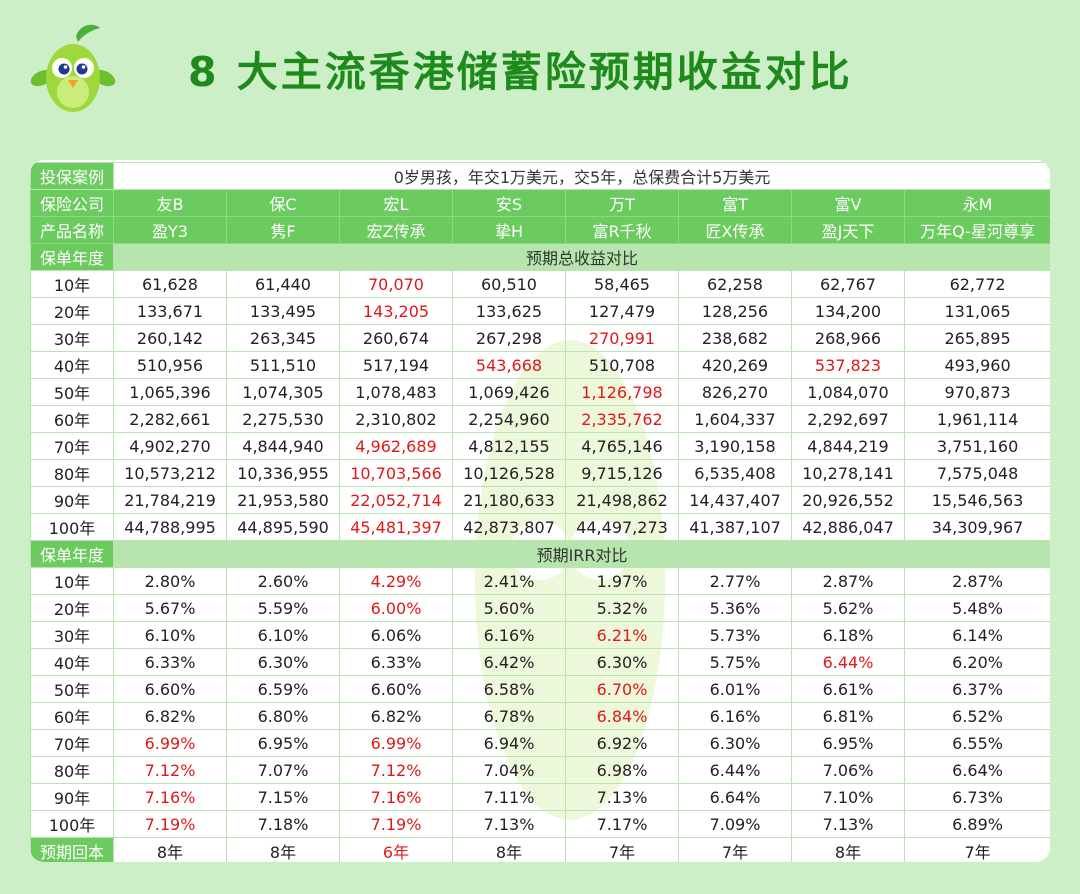 This screenshot has height=894, width=1080. What do you see at coordinates (170, 284) in the screenshot?
I see `value-cell: 61,628` at bounding box center [170, 284].